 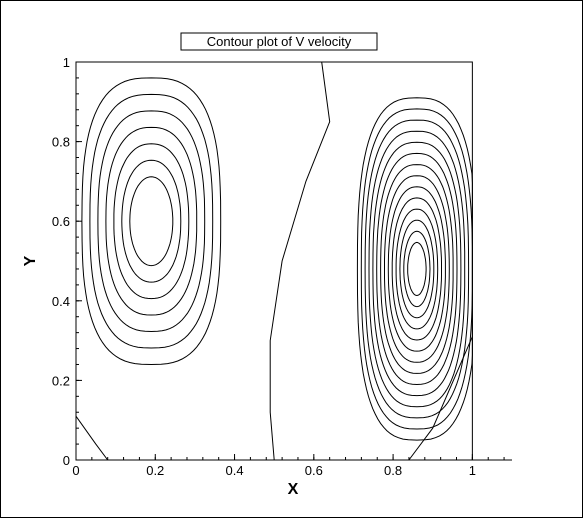 I want to click on x-tick-label: 0, so click(x=75, y=470).